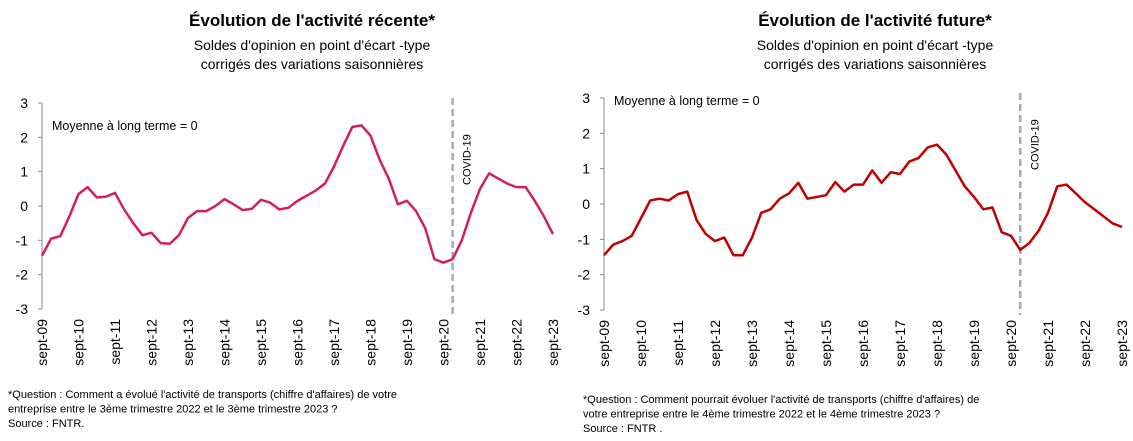 Image resolution: width=1133 pixels, height=441 pixels. What do you see at coordinates (46, 424) in the screenshot?
I see `footnote: Source : FNTR.` at bounding box center [46, 424].